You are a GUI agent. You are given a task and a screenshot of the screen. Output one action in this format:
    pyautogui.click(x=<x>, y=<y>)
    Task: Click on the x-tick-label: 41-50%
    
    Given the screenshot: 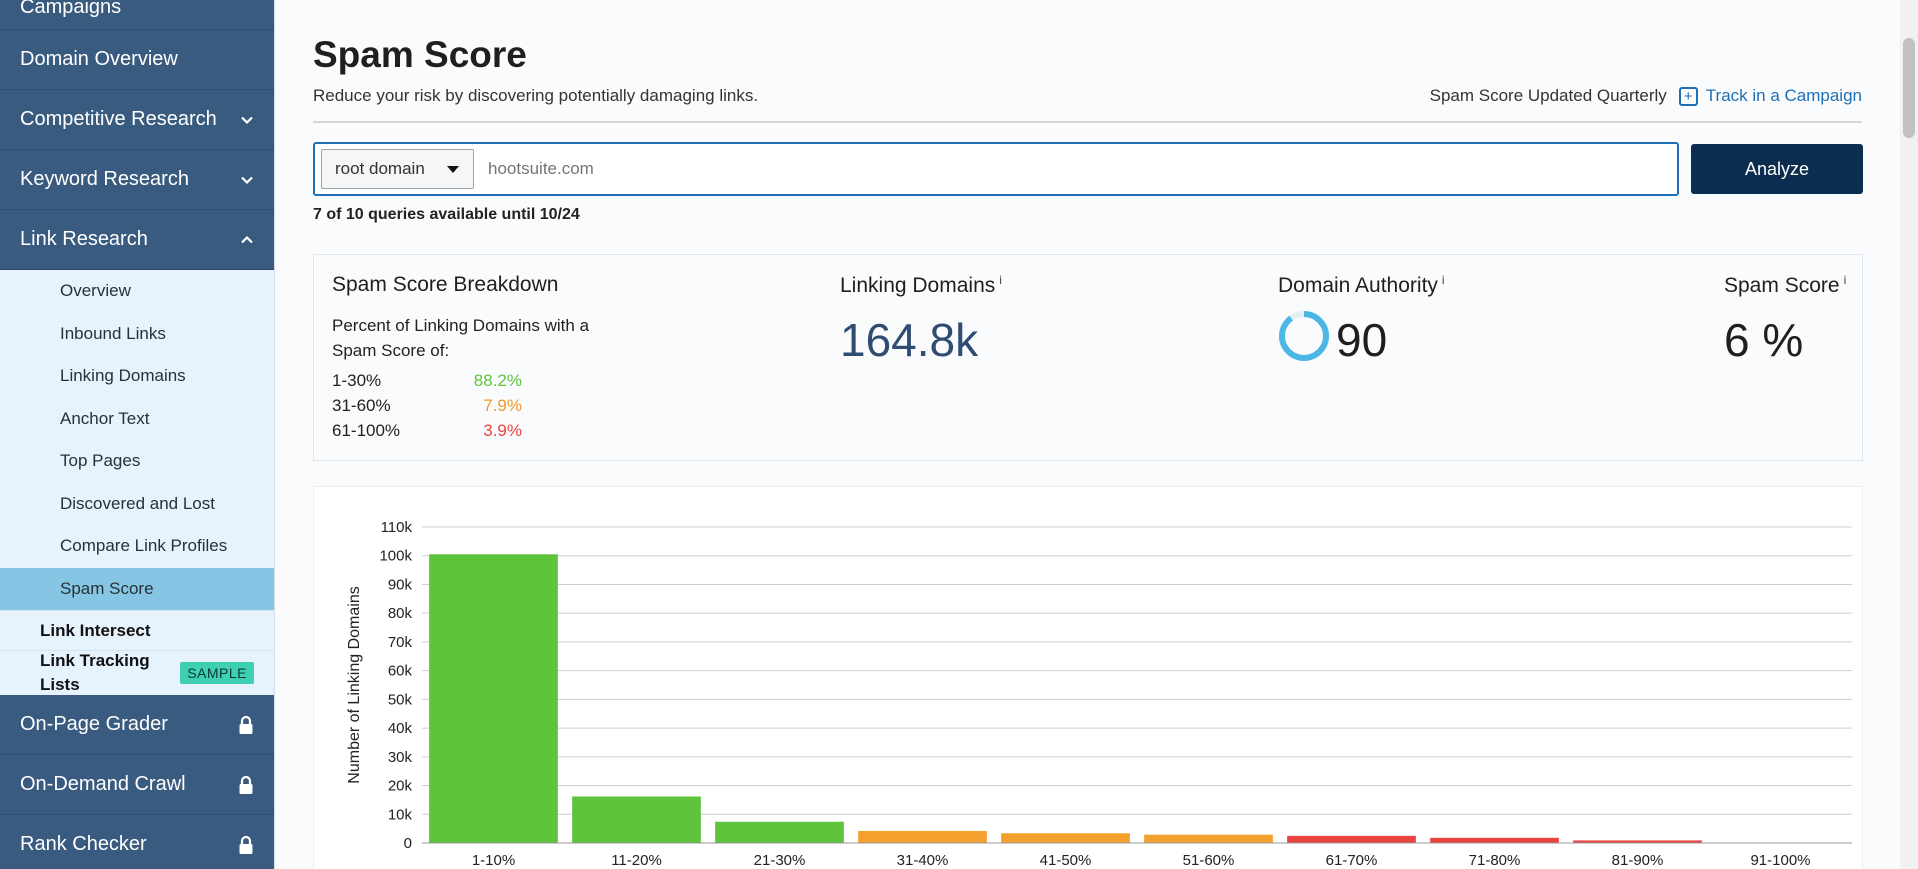 What is the action you would take?
    pyautogui.click(x=1066, y=860)
    